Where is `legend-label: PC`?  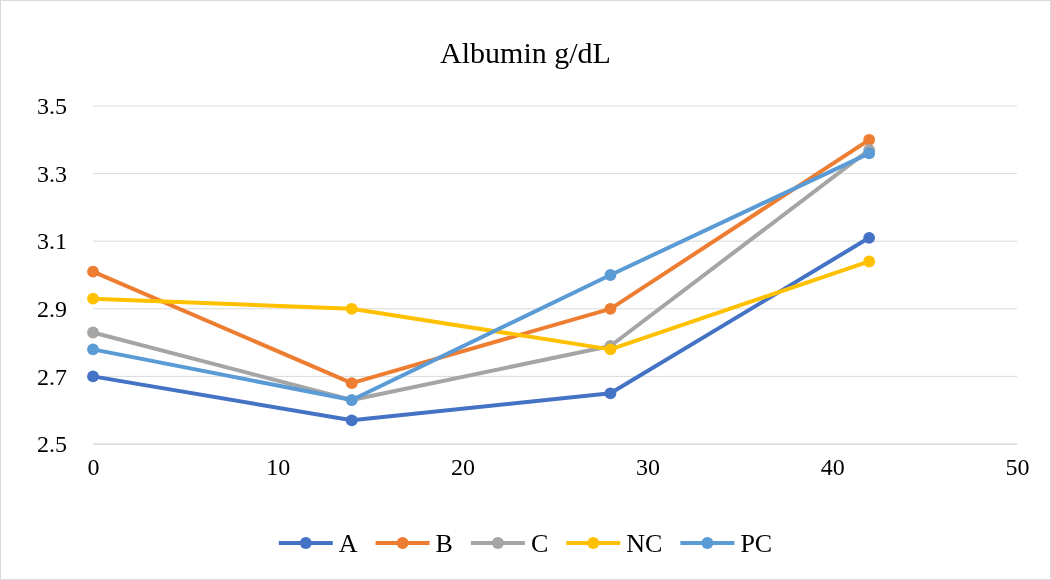
legend-label: PC is located at coordinates (756, 543).